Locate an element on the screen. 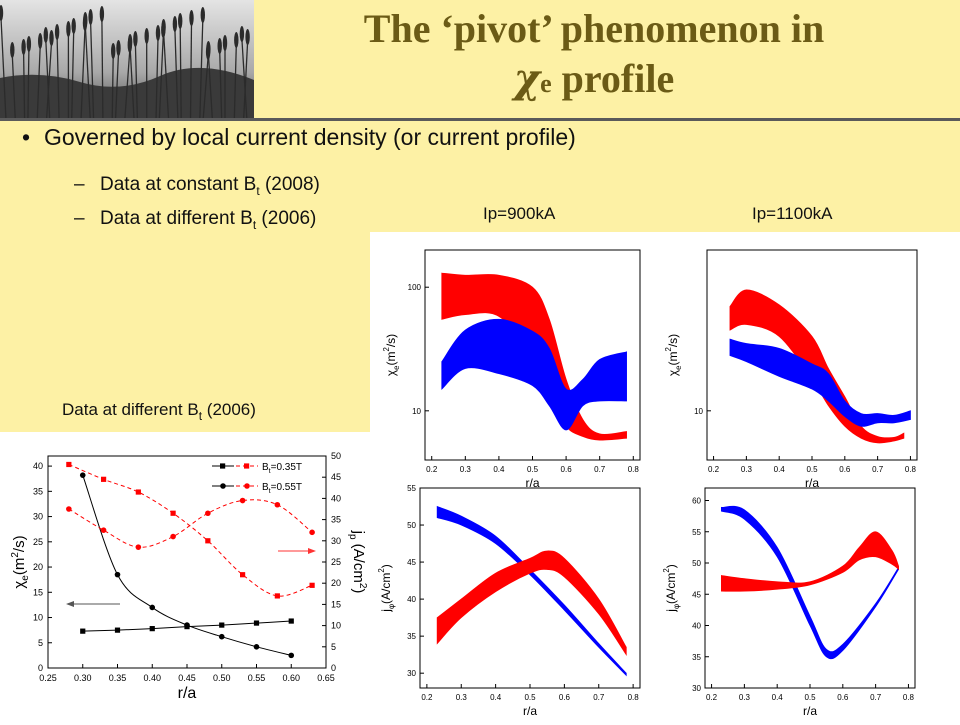  title-profile-word: profile is located at coordinates (613, 78).